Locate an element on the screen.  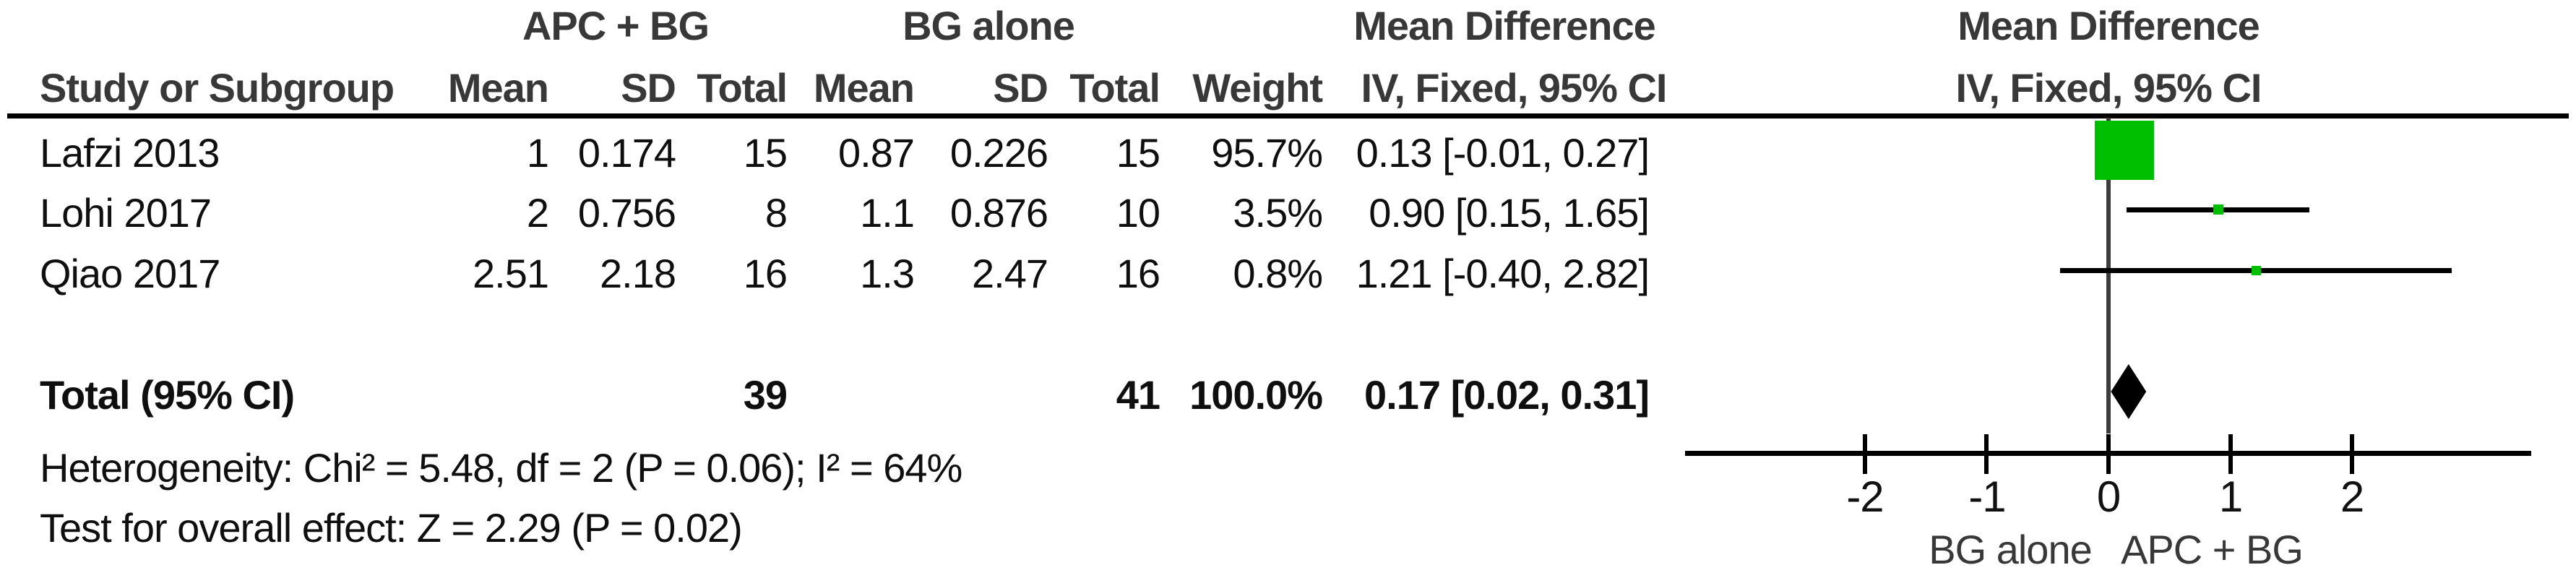
total1-cell: 15 is located at coordinates (765, 153).